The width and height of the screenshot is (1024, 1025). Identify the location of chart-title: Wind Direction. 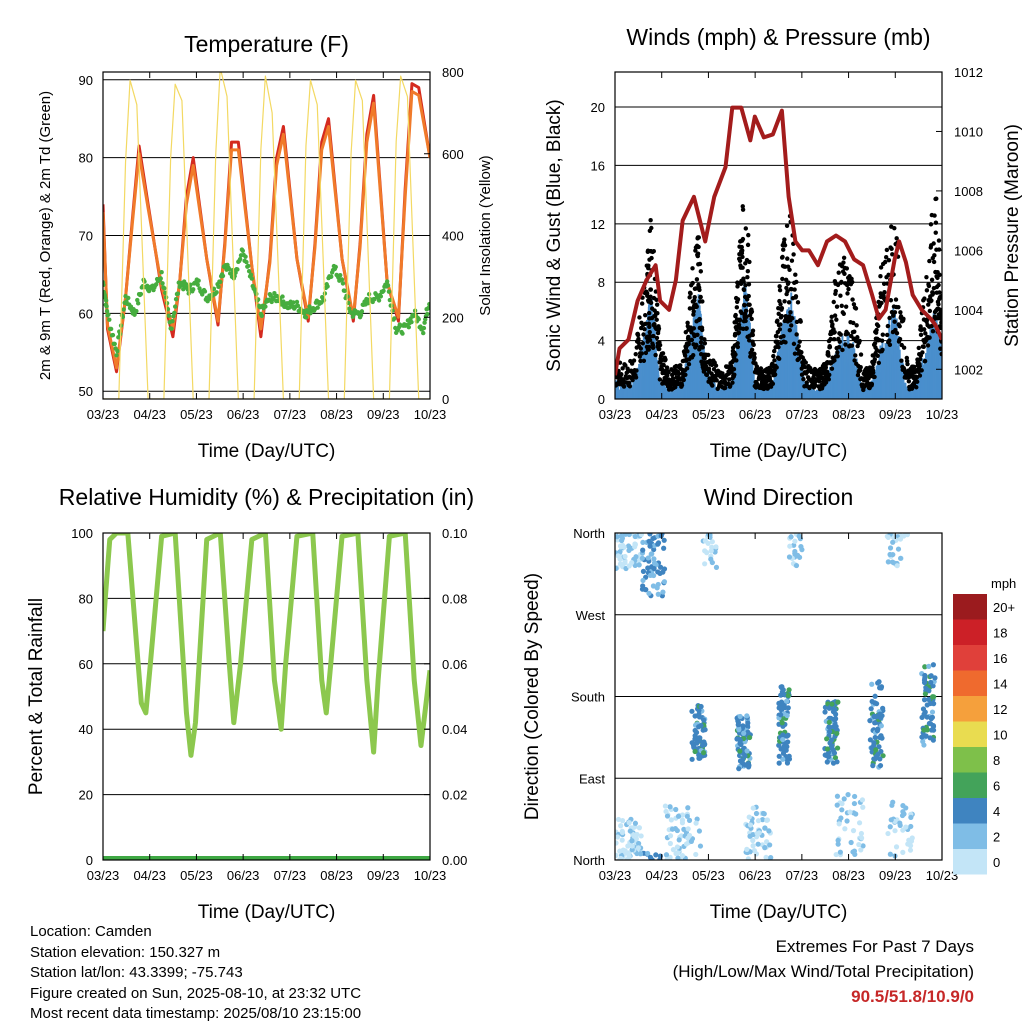
(779, 497).